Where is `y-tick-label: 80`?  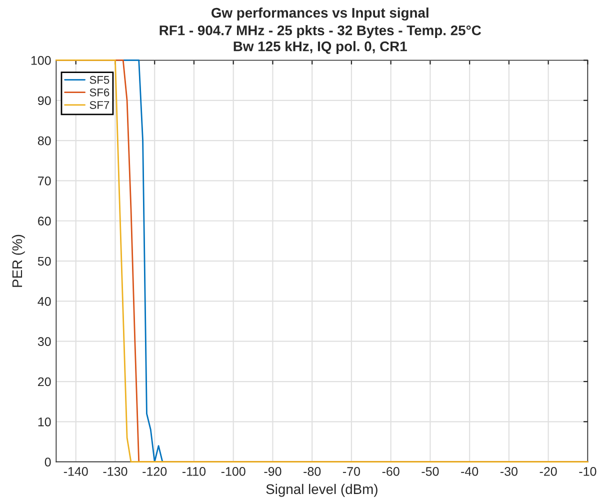
y-tick-label: 80 is located at coordinates (44, 141).